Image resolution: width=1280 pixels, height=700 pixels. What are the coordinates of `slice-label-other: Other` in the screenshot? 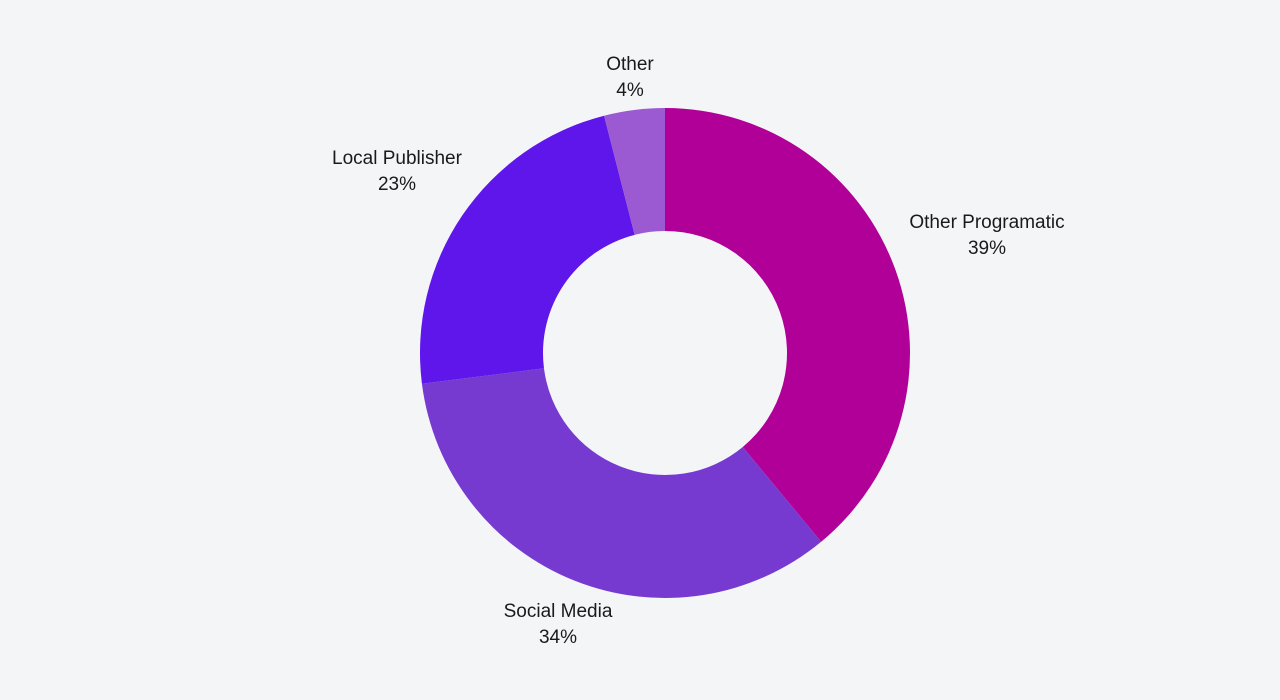 It's located at (630, 64).